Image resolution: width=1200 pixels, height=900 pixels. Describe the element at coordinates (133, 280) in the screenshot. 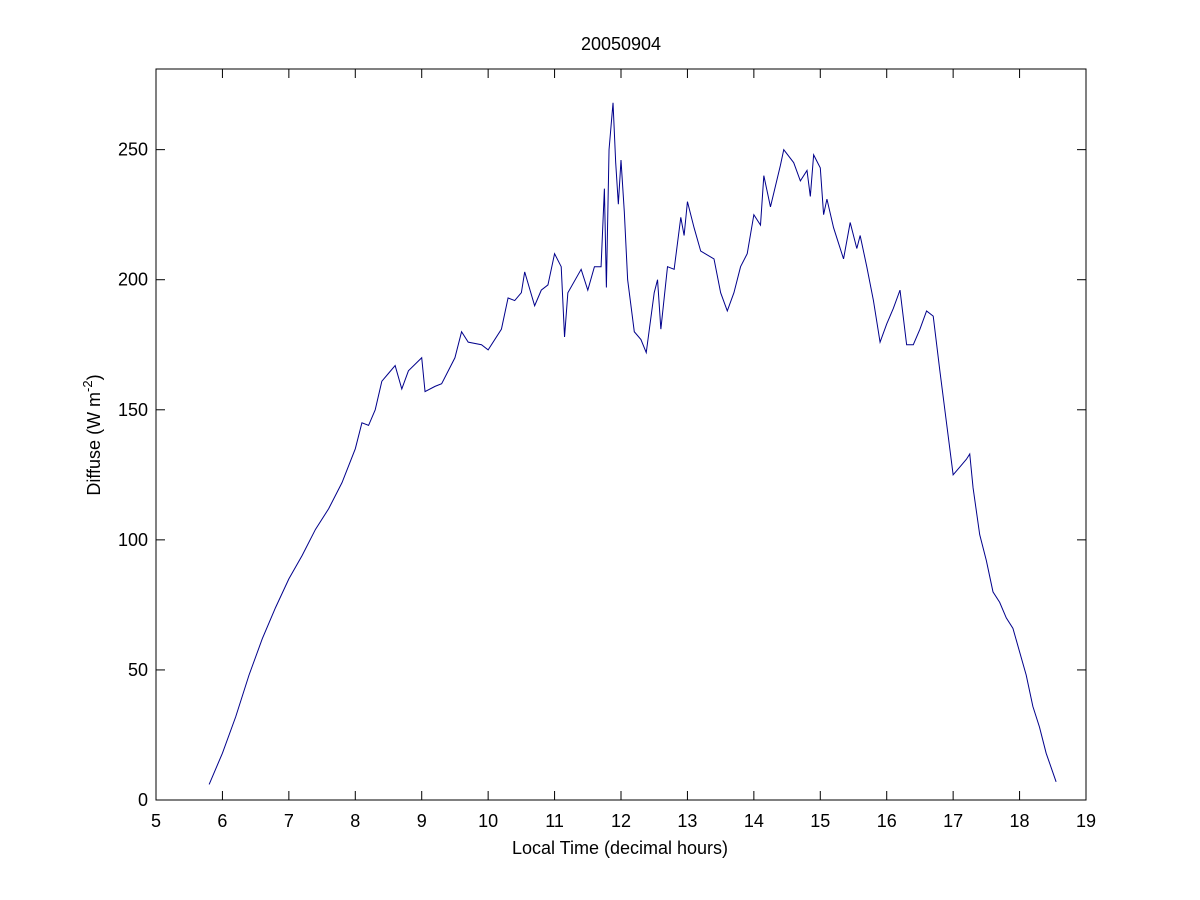

I see `y-tick-label: 200` at that location.